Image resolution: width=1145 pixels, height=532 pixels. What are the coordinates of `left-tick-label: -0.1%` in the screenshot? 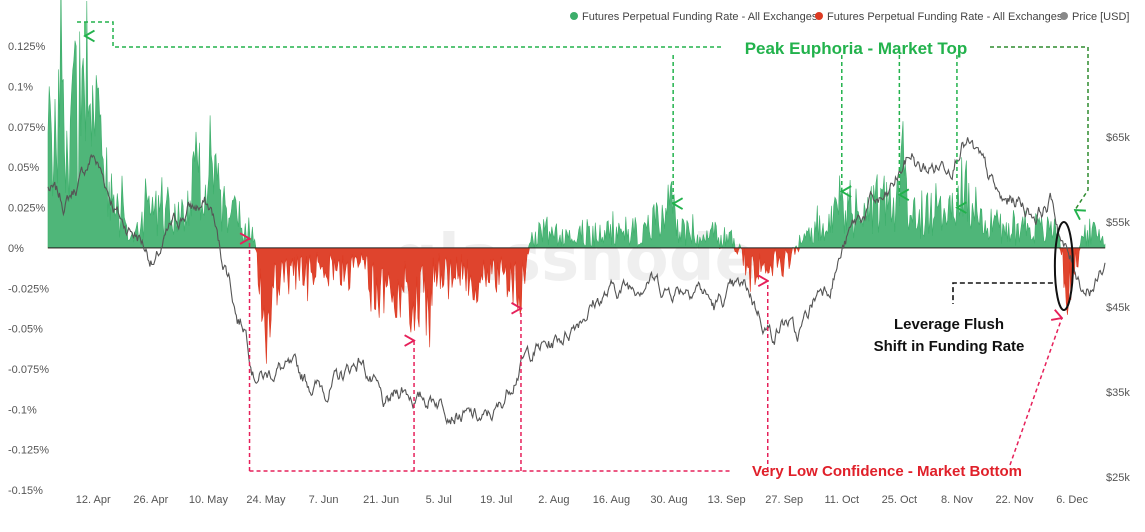 It's located at (22, 410).